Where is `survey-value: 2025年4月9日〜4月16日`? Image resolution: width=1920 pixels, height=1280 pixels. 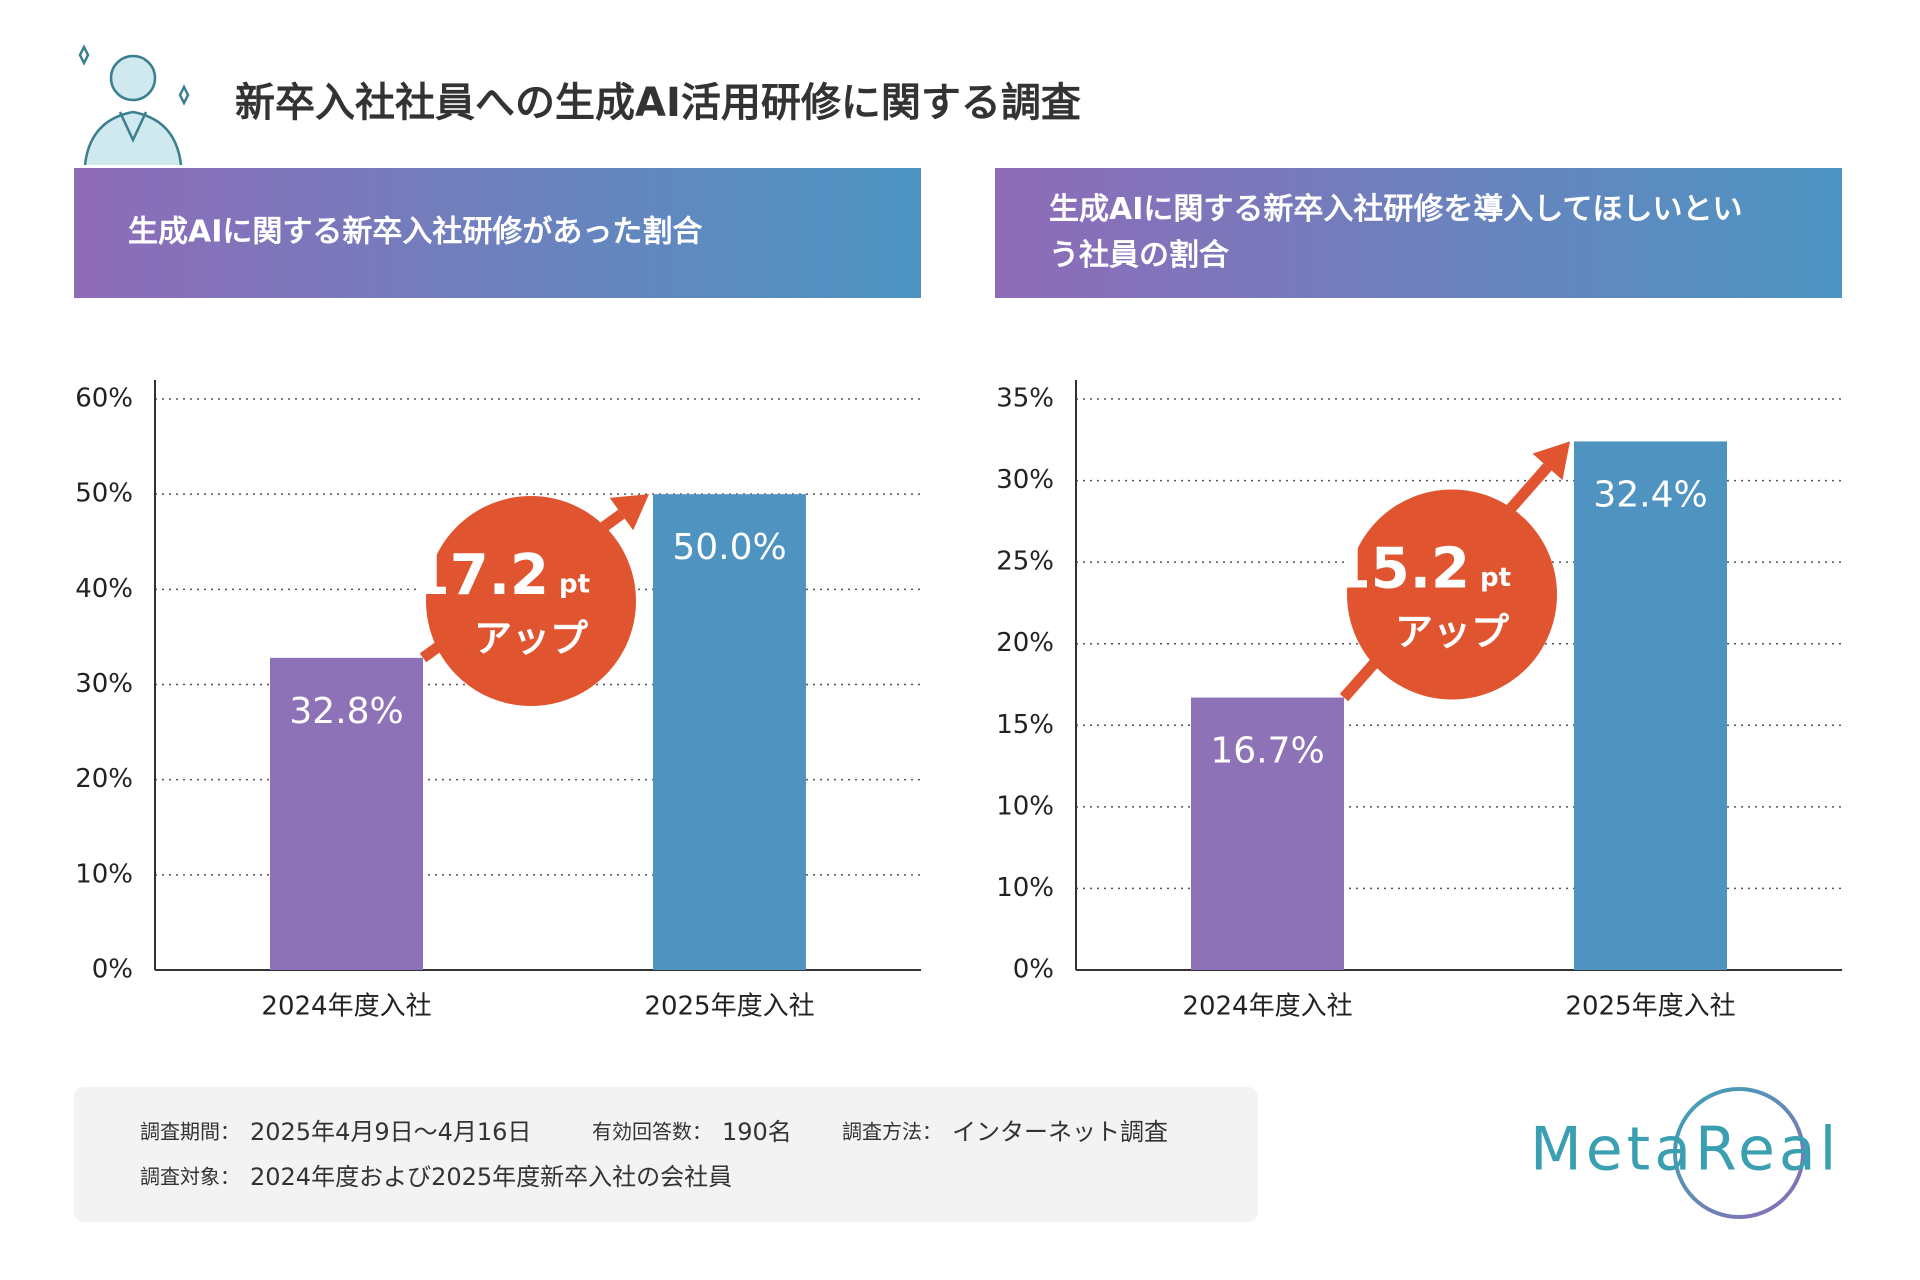
survey-value: 2025年4月9日〜4月16日 is located at coordinates (390, 1132).